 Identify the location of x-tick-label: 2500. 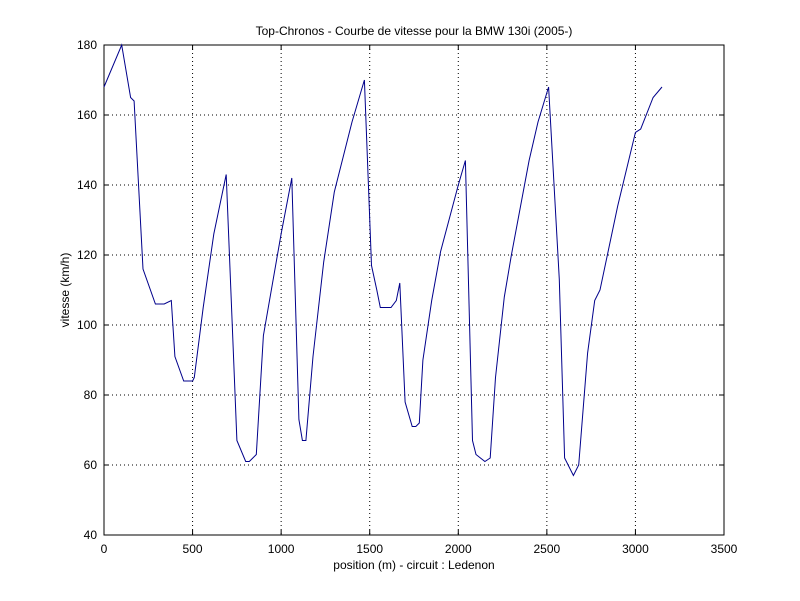
(547, 549).